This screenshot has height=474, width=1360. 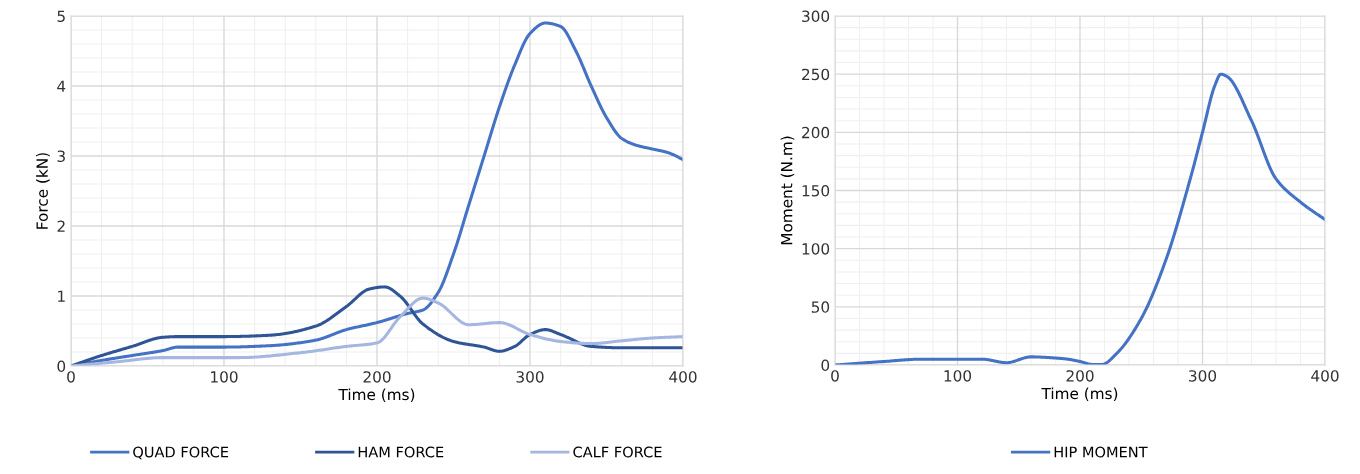 What do you see at coordinates (1101, 452) in the screenshot?
I see `legend-label: HIP MOMENT` at bounding box center [1101, 452].